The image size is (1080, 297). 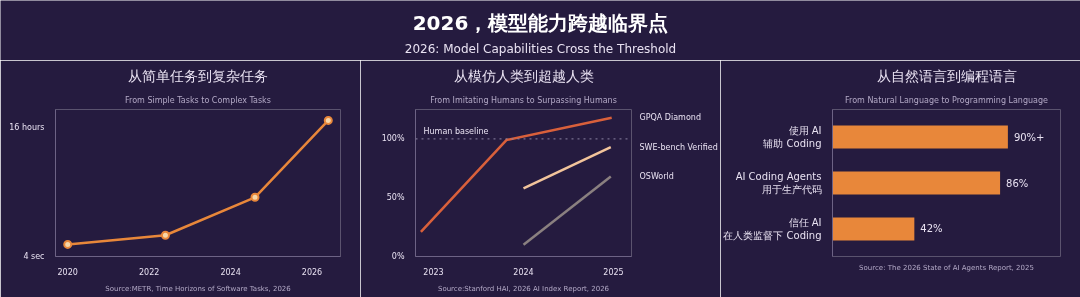 I want to click on x-tick-label: 2023, so click(x=433, y=272).